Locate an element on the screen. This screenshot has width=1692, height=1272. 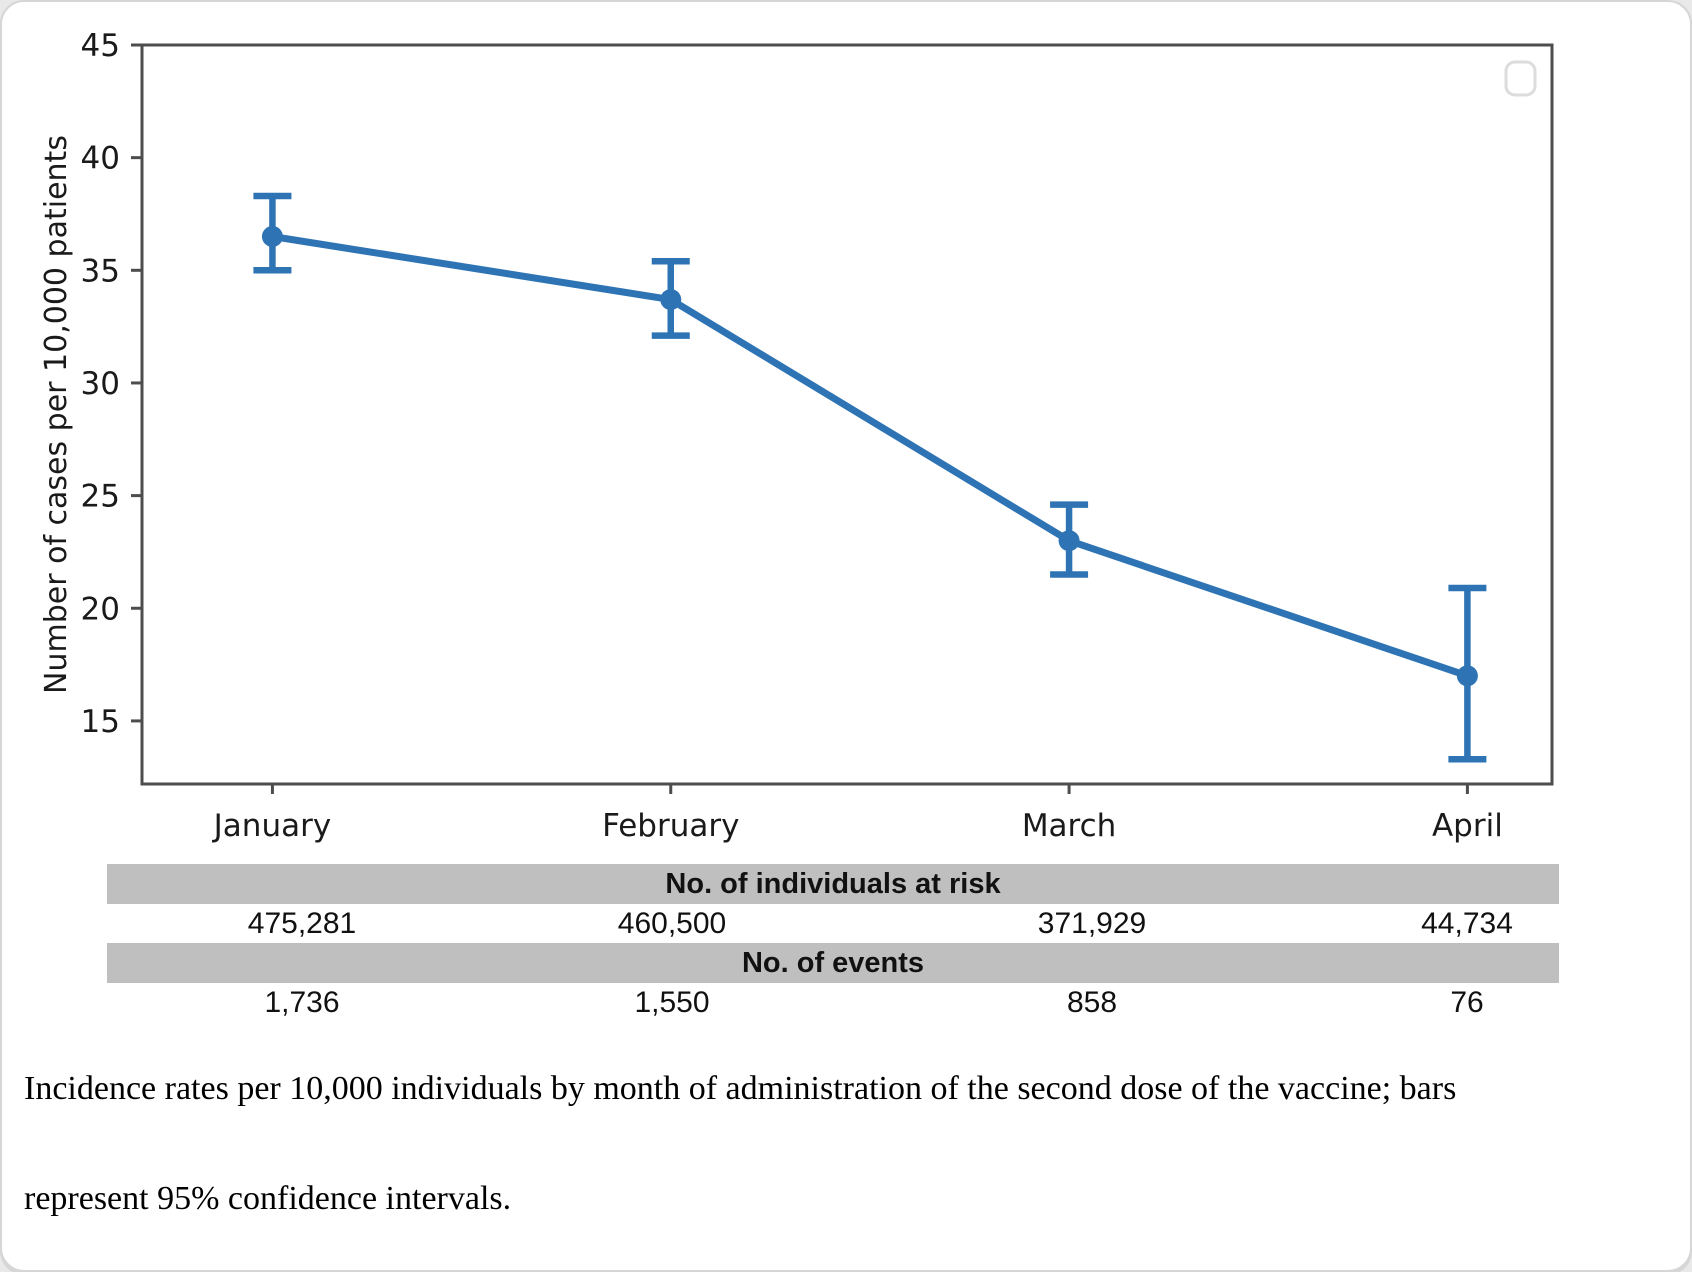
table-header-individuals-at-risk: No. of individuals at risk is located at coordinates (833, 884).